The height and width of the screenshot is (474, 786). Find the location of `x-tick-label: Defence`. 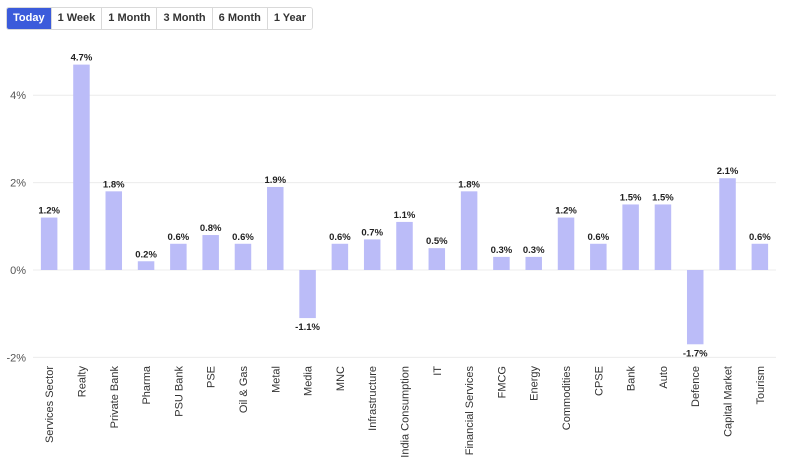

x-tick-label: Defence is located at coordinates (696, 386).